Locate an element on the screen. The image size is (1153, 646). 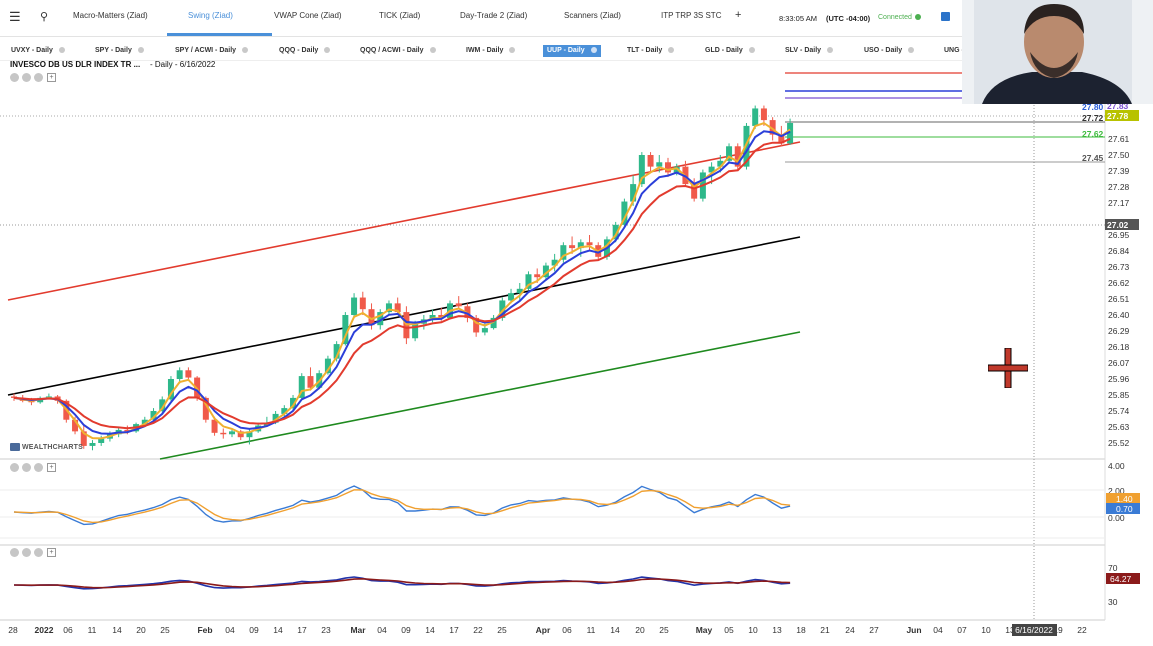
symbol-tab-uup: UUP - Daily is located at coordinates (572, 51).